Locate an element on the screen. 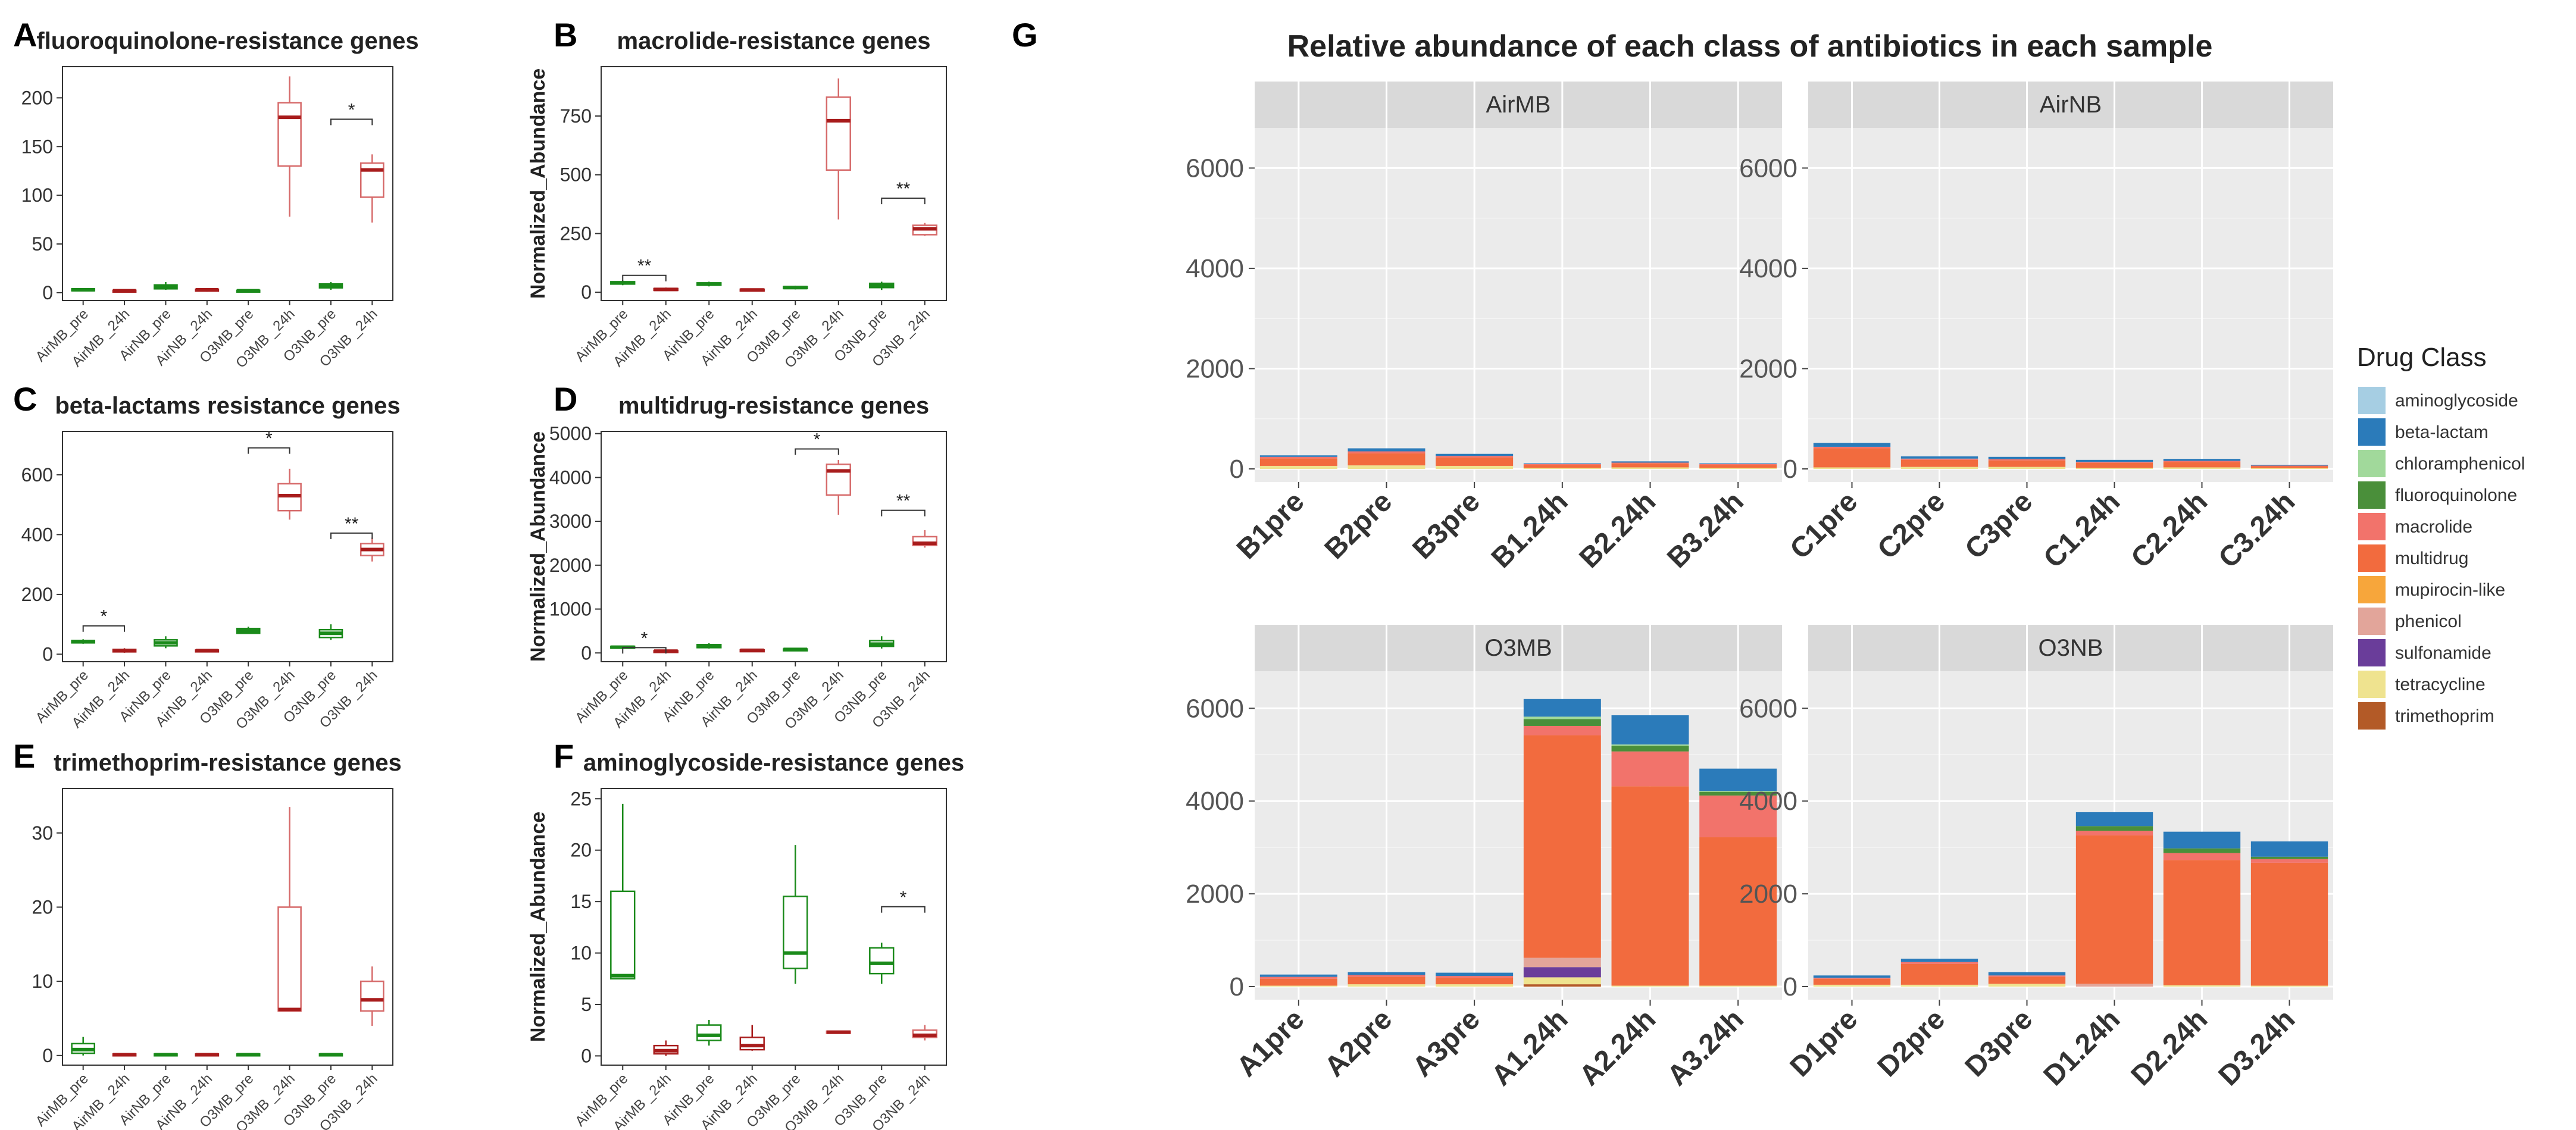  stacked-bar-B3.24h is located at coordinates (1738, 466).